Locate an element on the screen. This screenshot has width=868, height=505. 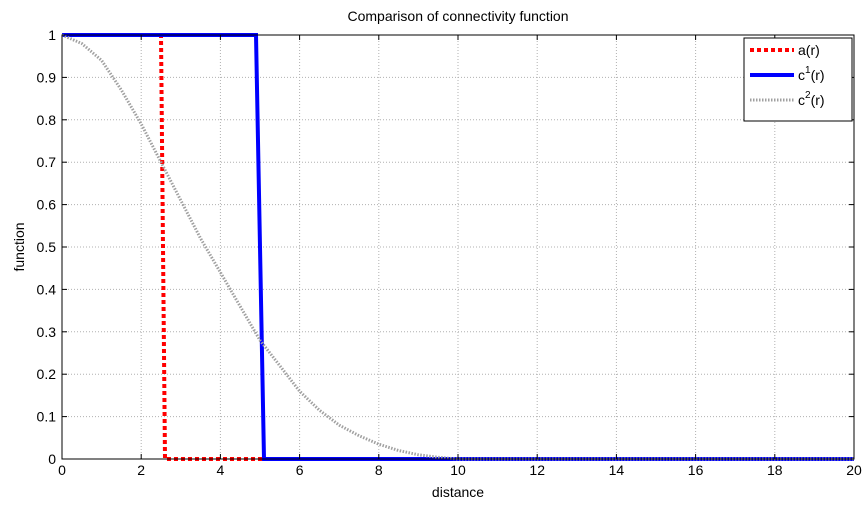
legend-box is located at coordinates (798, 79).